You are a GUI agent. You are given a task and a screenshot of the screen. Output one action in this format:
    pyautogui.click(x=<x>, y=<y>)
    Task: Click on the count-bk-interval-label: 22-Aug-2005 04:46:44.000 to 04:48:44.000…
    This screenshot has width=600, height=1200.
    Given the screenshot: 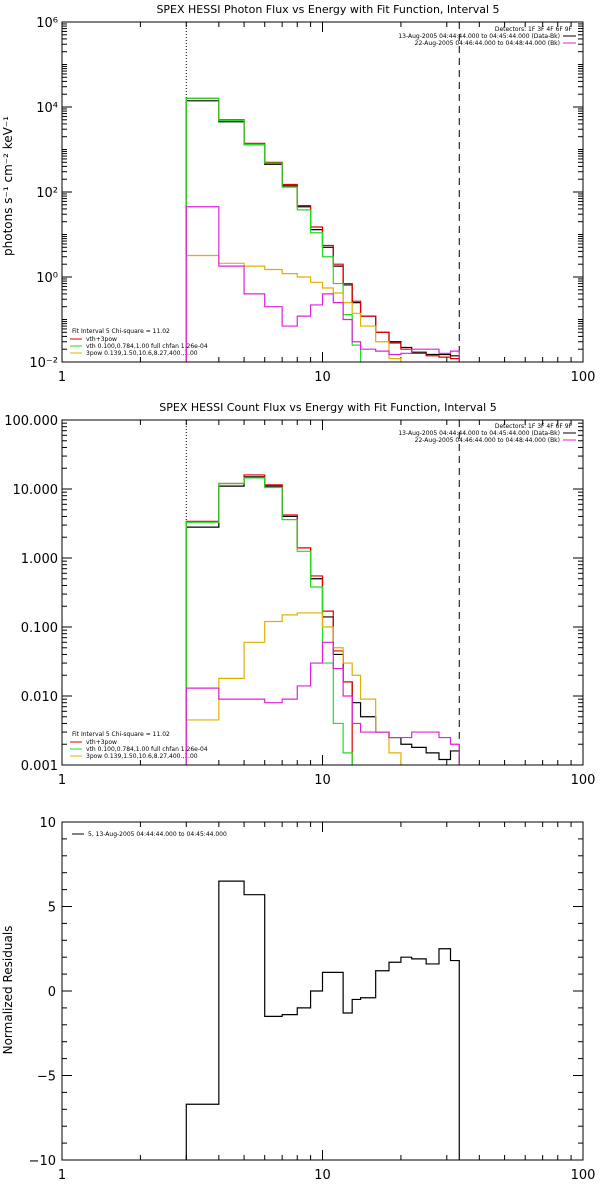 What is the action you would take?
    pyautogui.click(x=487, y=440)
    